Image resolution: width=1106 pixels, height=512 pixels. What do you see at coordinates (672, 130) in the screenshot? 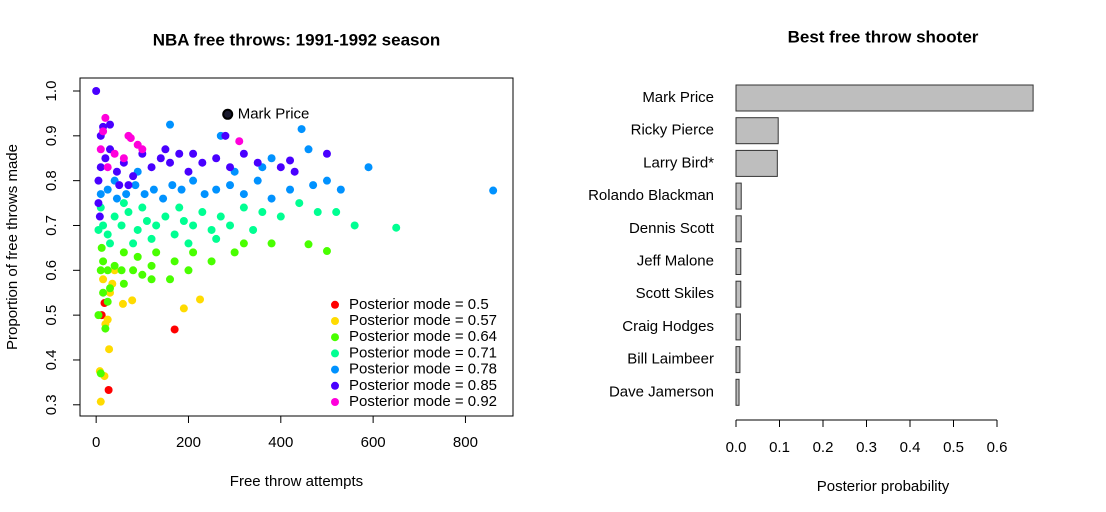
I see `category-label: Ricky Pierce` at bounding box center [672, 130].